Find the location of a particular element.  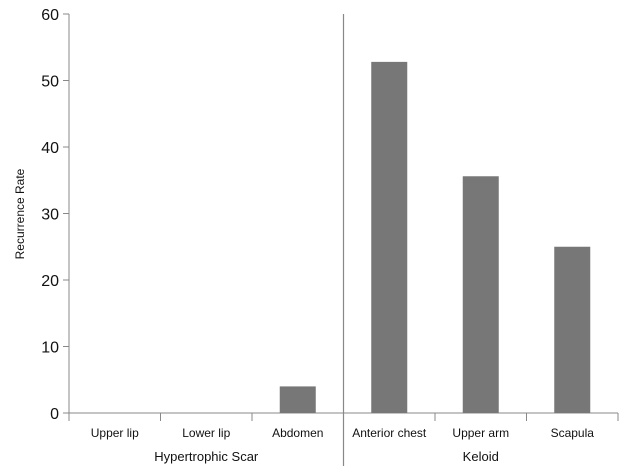

y-tick-label: 30 is located at coordinates (50, 215).